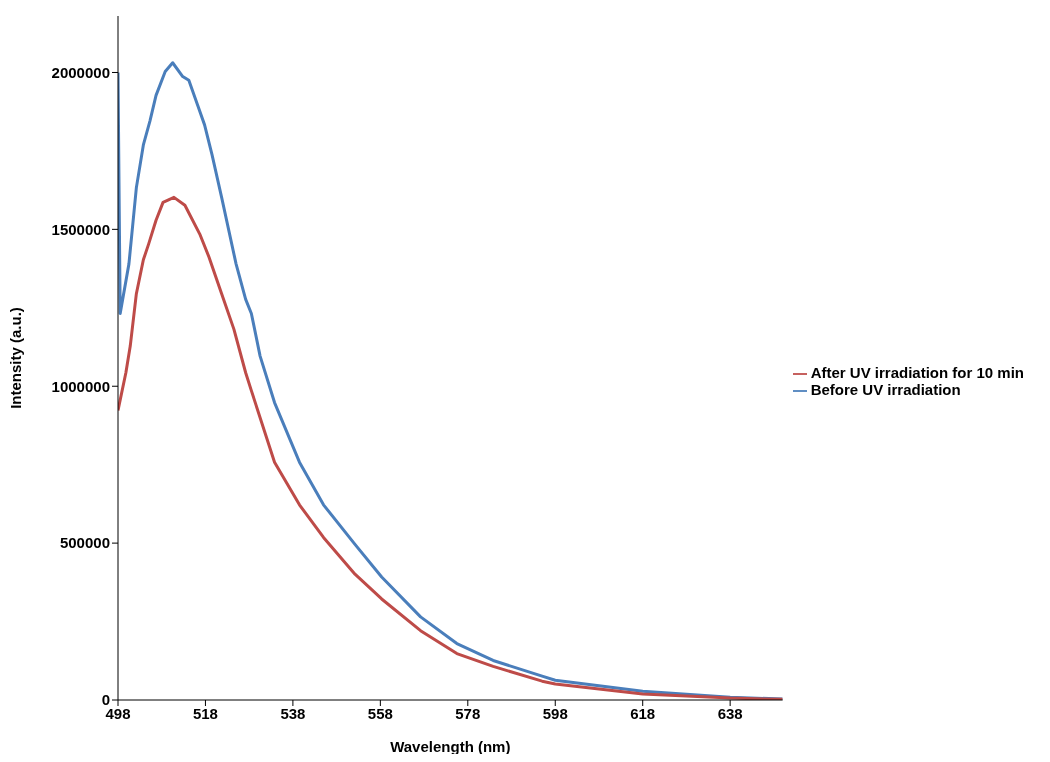 The height and width of the screenshot is (762, 1050). Describe the element at coordinates (380, 713) in the screenshot. I see `x-tick-label: 558` at that location.